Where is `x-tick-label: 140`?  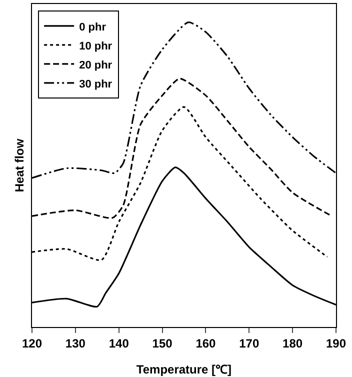 x-tick-label: 140 is located at coordinates (119, 343).